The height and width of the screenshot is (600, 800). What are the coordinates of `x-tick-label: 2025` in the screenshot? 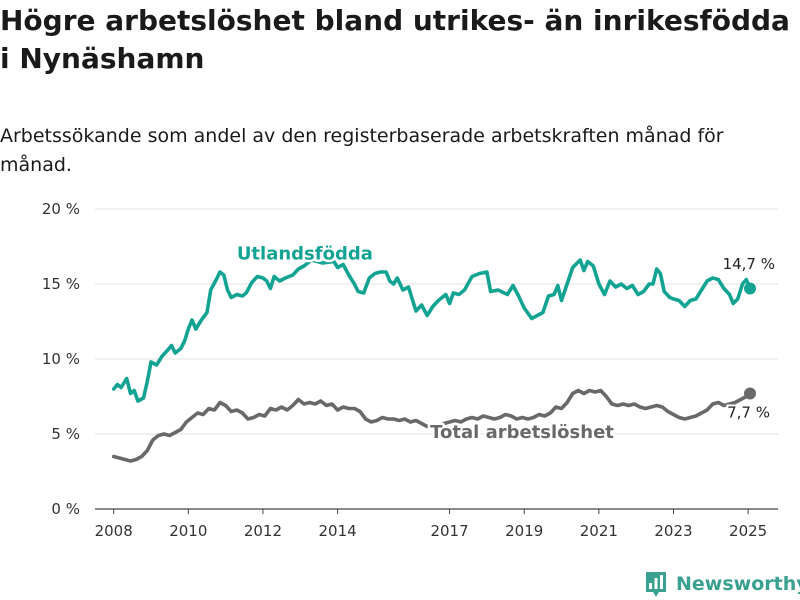 It's located at (748, 531).